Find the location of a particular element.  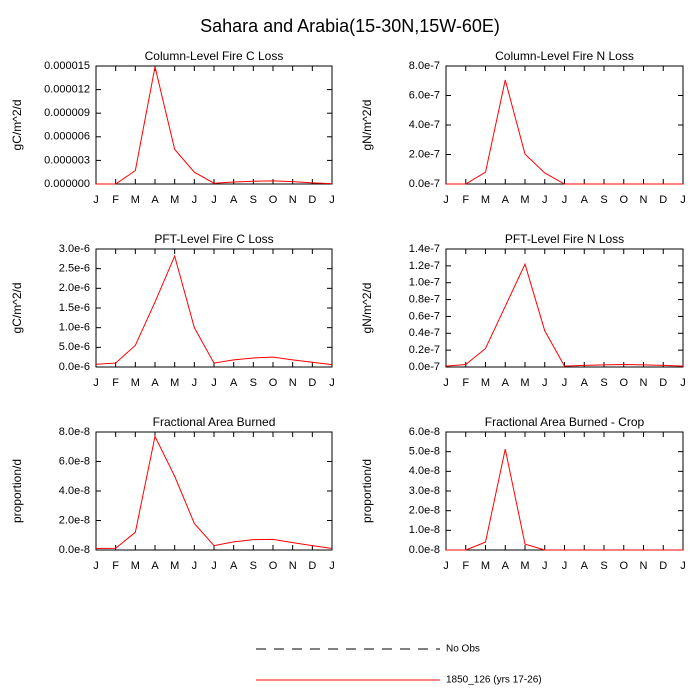

panel-title: Fractional Area Burned - Crop is located at coordinates (565, 422).